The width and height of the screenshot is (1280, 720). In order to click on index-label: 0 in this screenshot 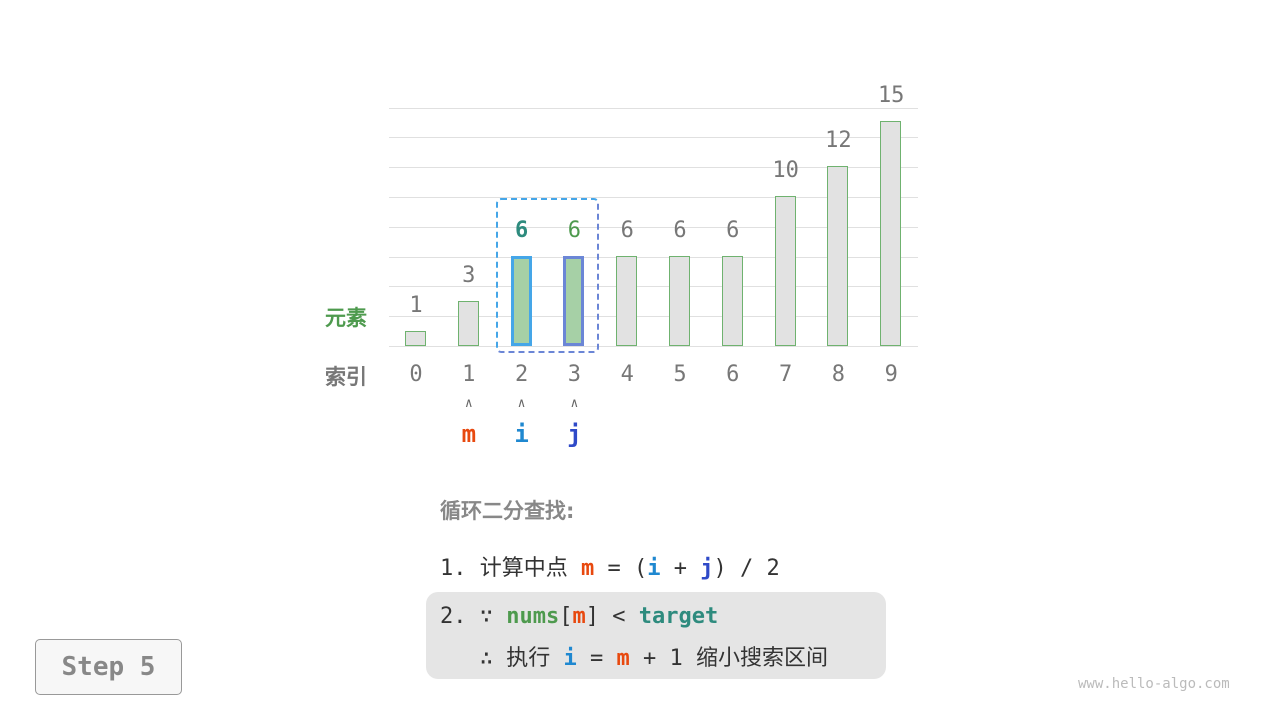, I will do `click(416, 374)`.